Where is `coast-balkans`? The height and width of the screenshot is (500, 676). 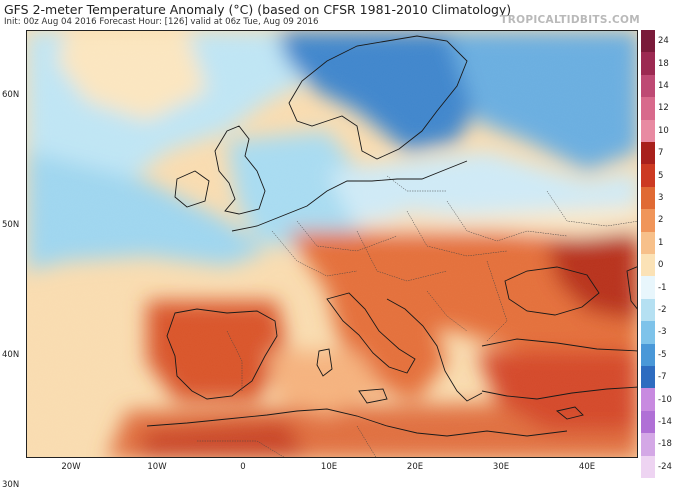 coast-balkans is located at coordinates (434, 350).